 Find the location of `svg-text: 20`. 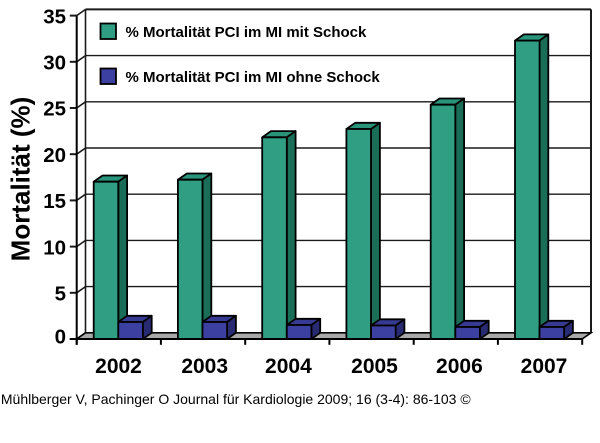

svg-text: 20 is located at coordinates (54, 155).